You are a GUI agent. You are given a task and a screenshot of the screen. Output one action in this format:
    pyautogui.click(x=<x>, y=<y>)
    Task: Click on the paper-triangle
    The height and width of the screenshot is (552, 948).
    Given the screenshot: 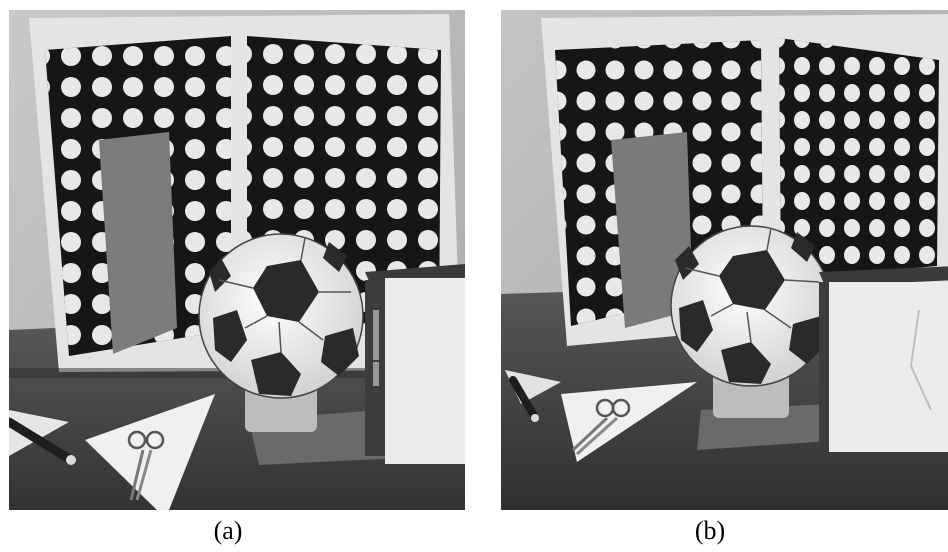 What is the action you would take?
    pyautogui.click(x=629, y=422)
    